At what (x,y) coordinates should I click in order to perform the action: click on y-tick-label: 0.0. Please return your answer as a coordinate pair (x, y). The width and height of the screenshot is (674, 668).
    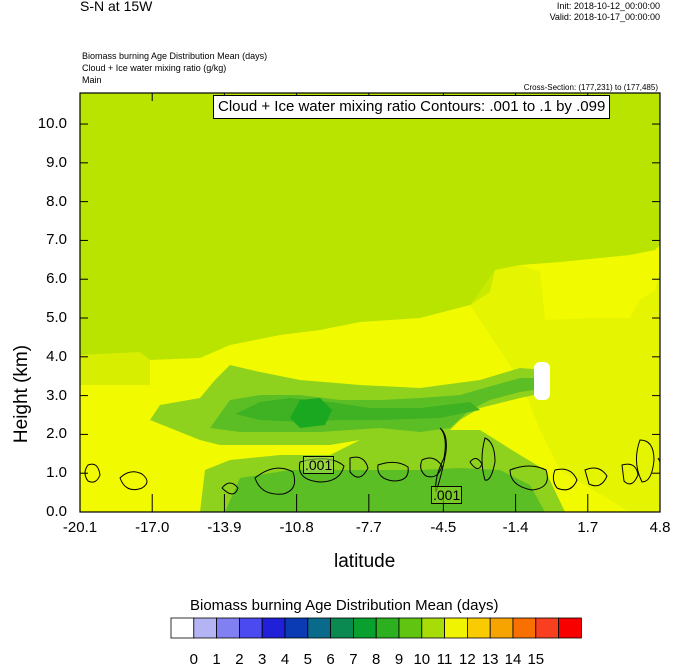
    Looking at the image, I should click on (56, 511).